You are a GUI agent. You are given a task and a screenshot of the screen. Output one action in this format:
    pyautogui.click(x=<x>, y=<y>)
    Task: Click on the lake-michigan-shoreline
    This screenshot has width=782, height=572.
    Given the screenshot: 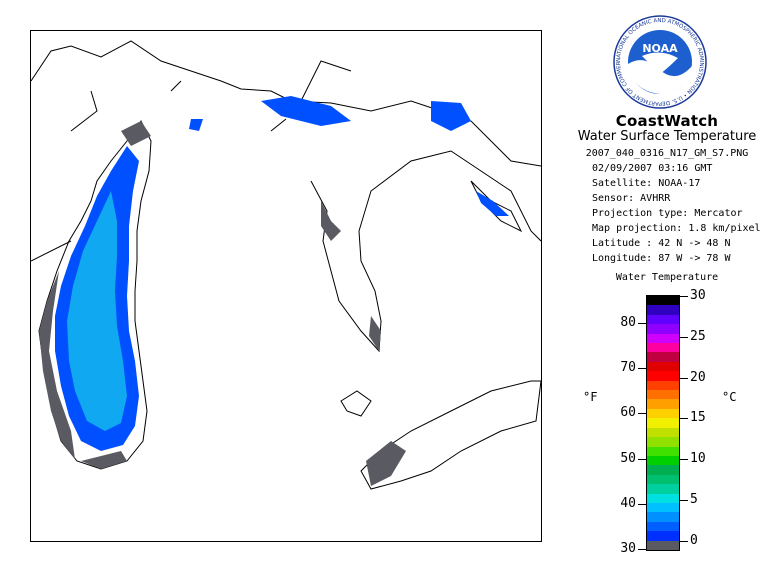 What is the action you would take?
    pyautogui.click(x=95, y=295)
    